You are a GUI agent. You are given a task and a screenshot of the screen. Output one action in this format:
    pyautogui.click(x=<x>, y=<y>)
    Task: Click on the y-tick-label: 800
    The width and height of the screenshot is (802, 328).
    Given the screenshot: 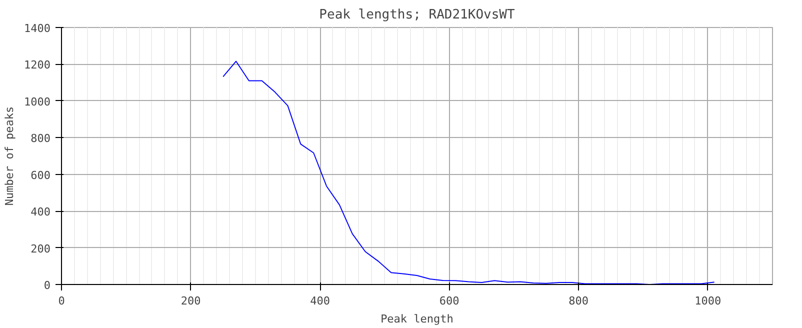 What is the action you would take?
    pyautogui.click(x=40, y=139)
    